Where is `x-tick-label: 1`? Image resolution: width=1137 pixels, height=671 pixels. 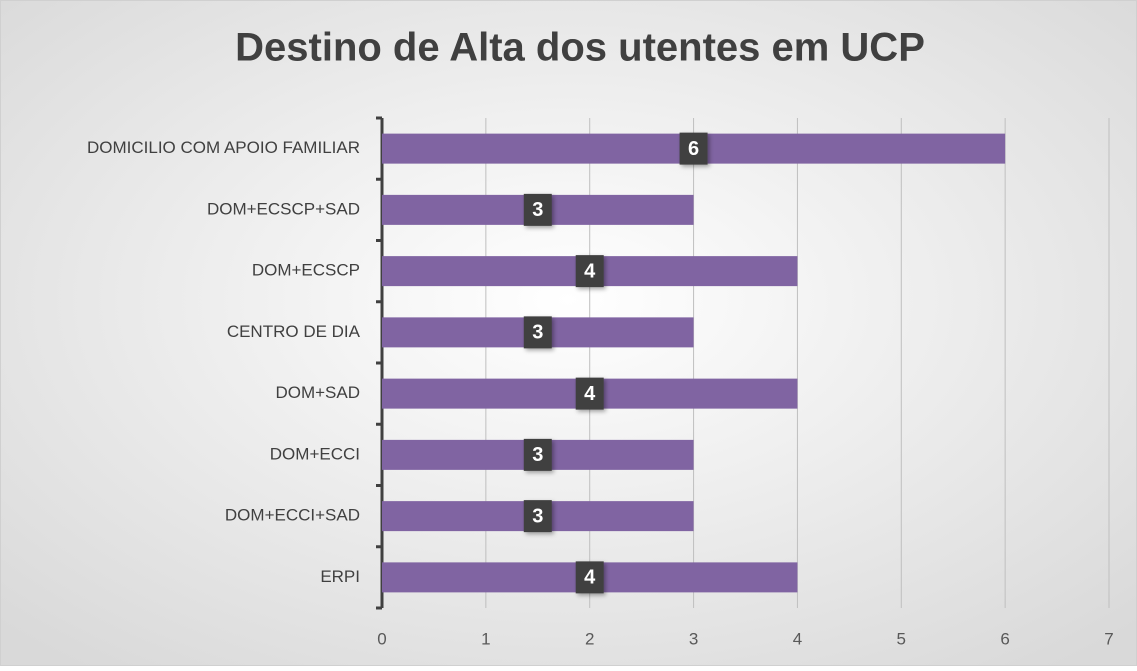
x-tick-label: 1 is located at coordinates (485, 638).